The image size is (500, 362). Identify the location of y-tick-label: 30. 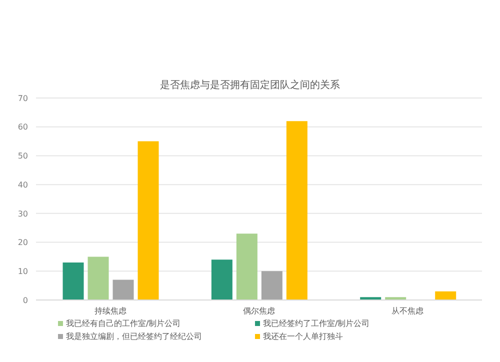
(23, 213).